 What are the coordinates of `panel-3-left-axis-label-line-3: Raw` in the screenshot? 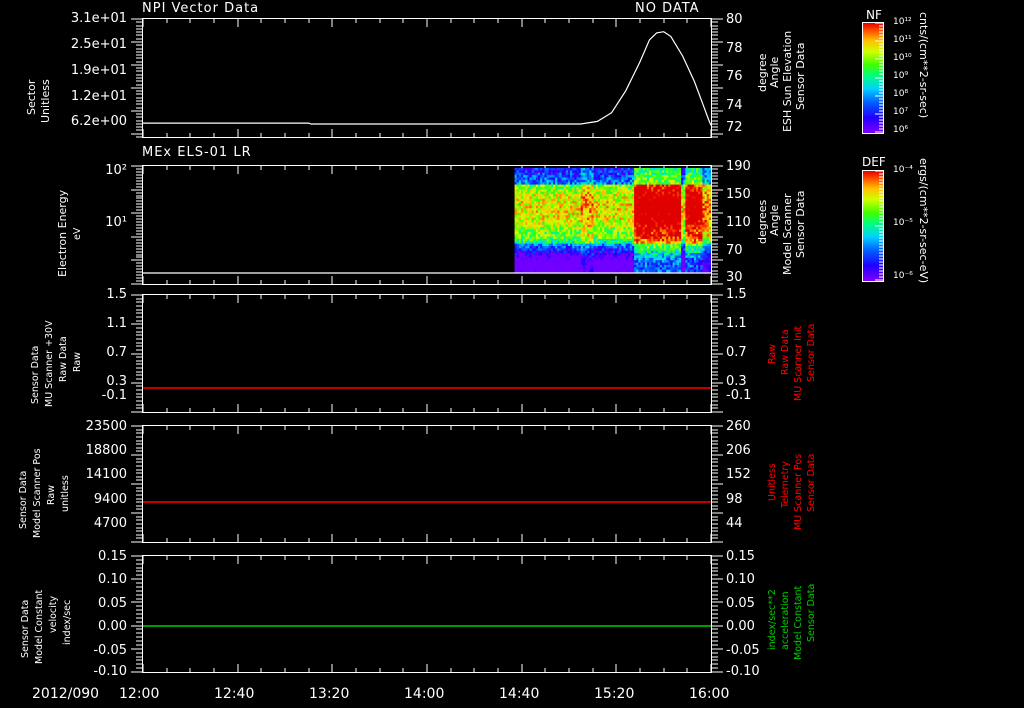 It's located at (77, 362).